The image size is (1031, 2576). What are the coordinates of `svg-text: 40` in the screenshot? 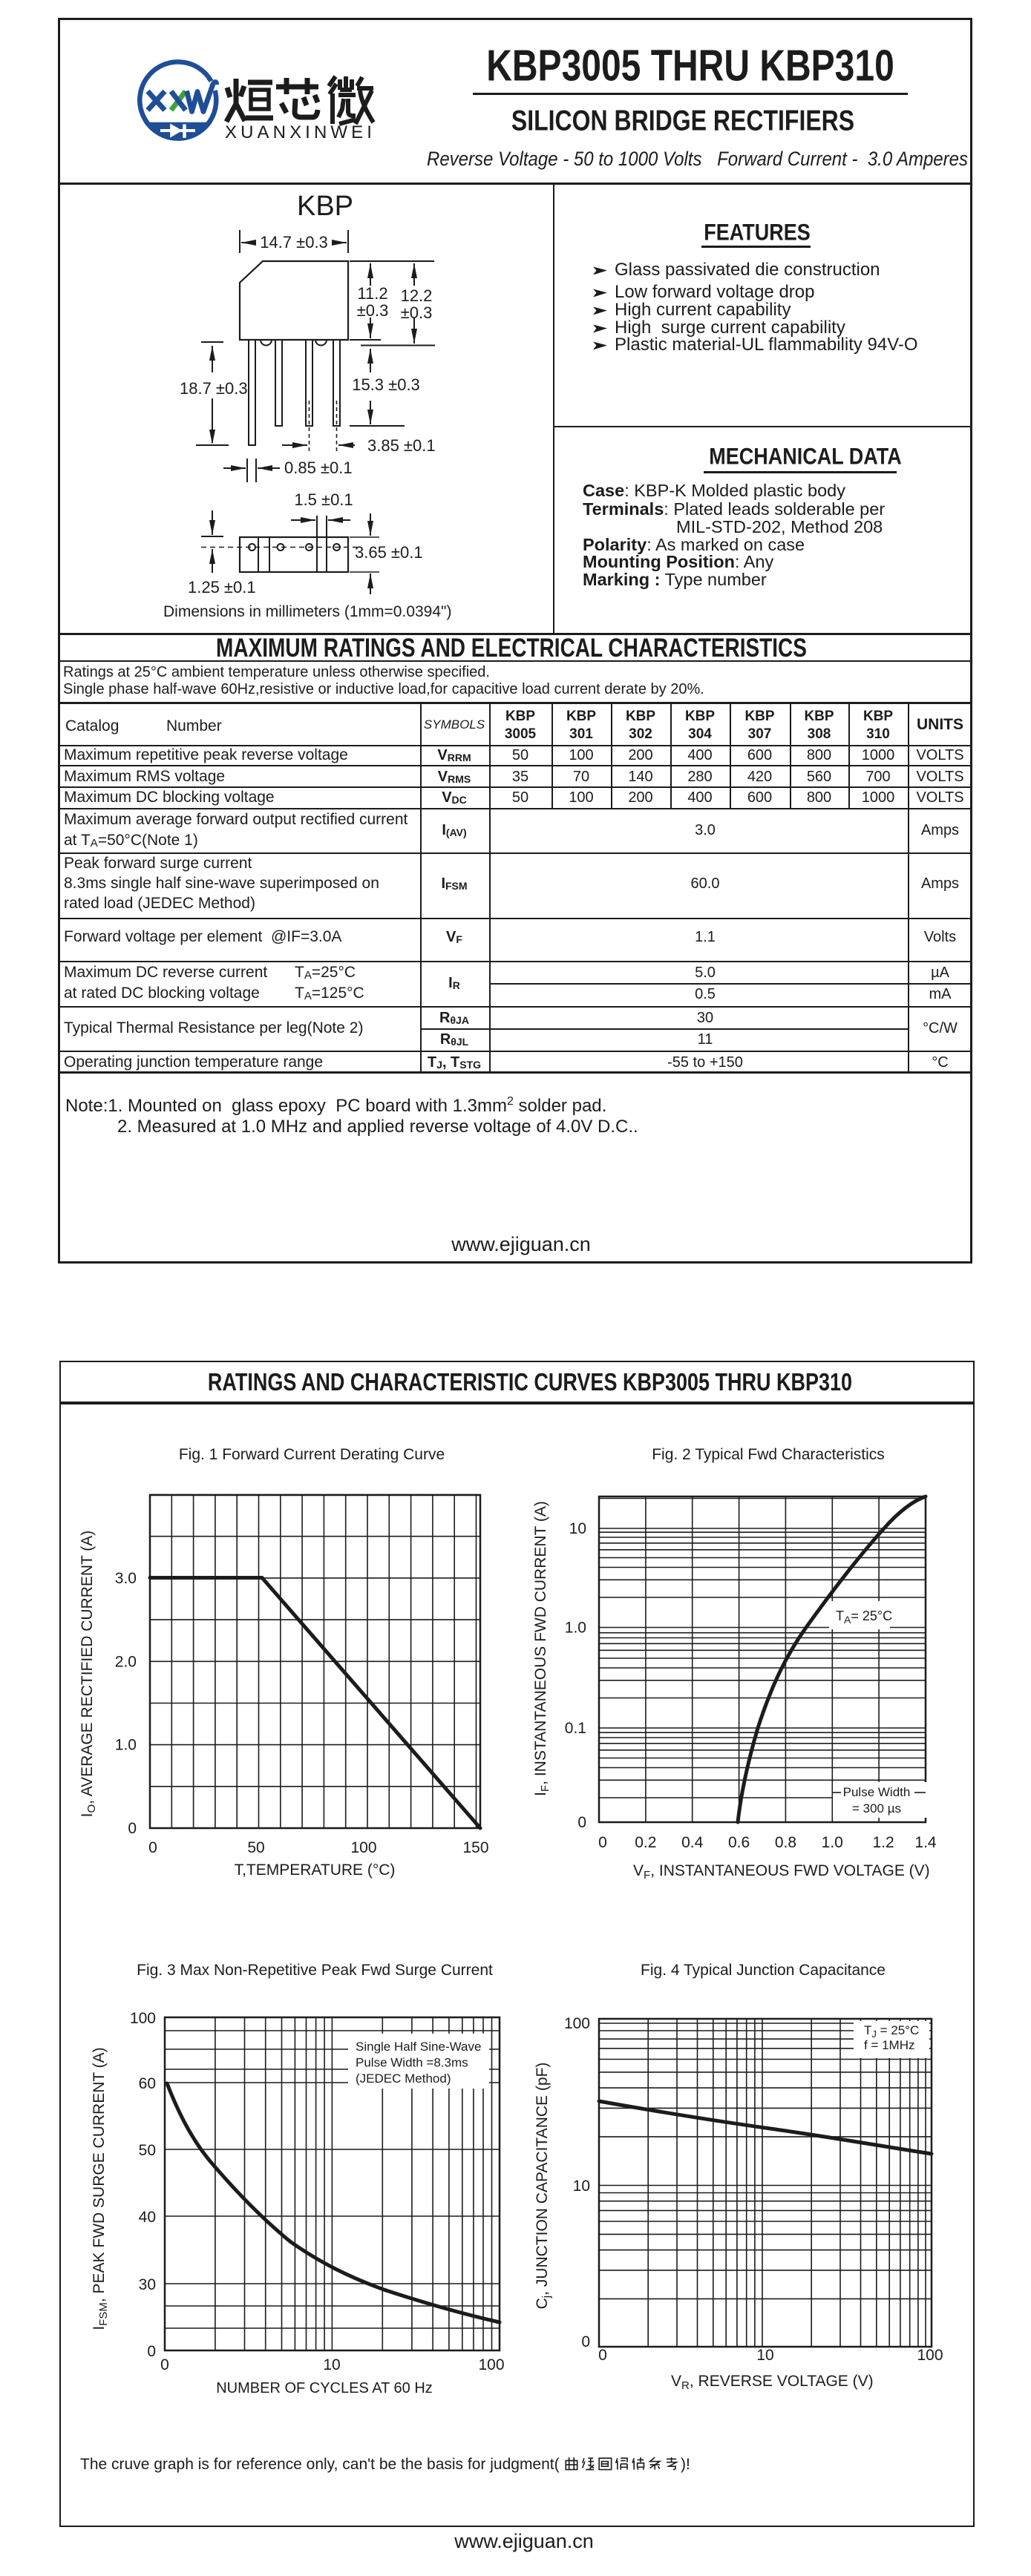 It's located at (147, 2217).